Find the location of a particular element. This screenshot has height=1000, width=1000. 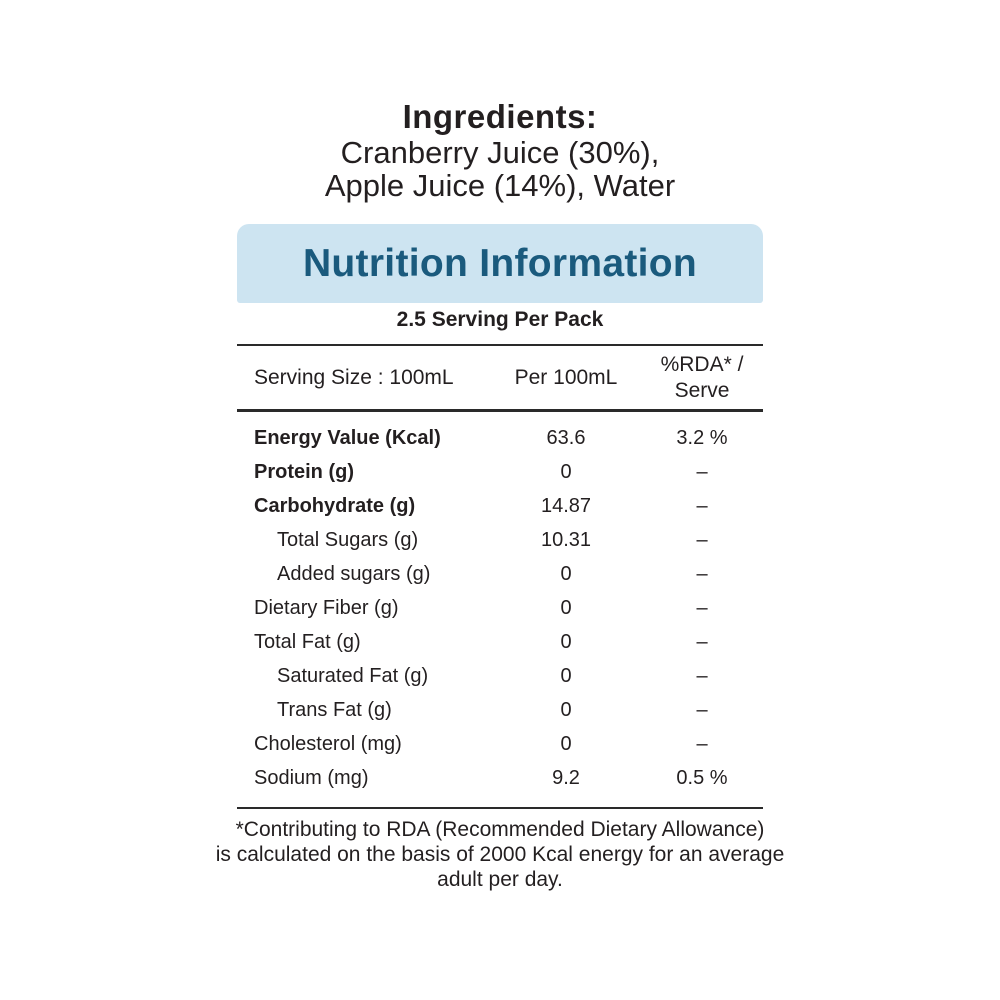

table-row: Sodium (mg) 9.2 0.5 % is located at coordinates (500, 778).